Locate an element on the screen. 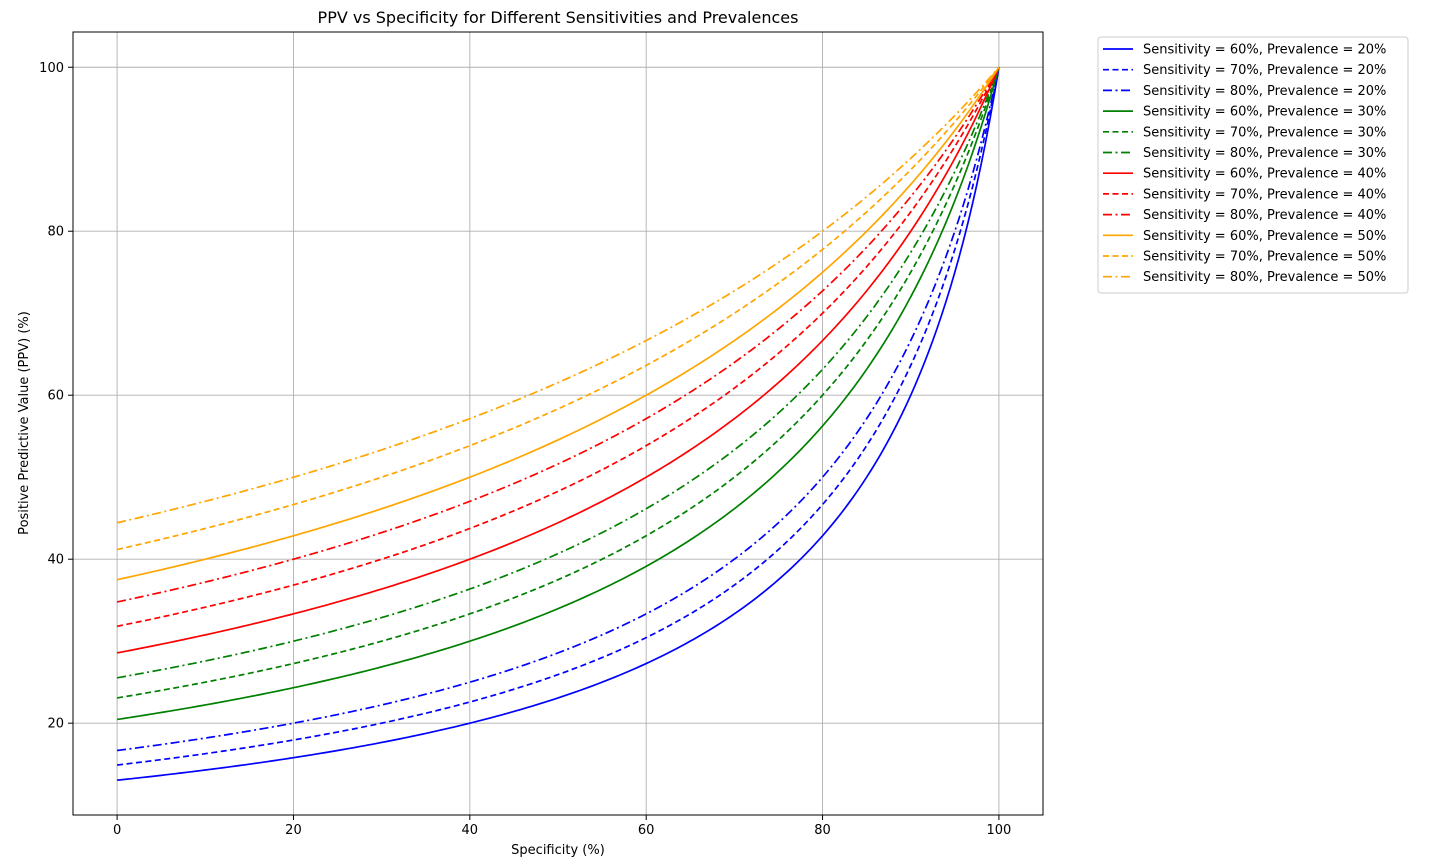 The width and height of the screenshot is (1440, 864). x-axis-label: Specificity (%) is located at coordinates (558, 850).